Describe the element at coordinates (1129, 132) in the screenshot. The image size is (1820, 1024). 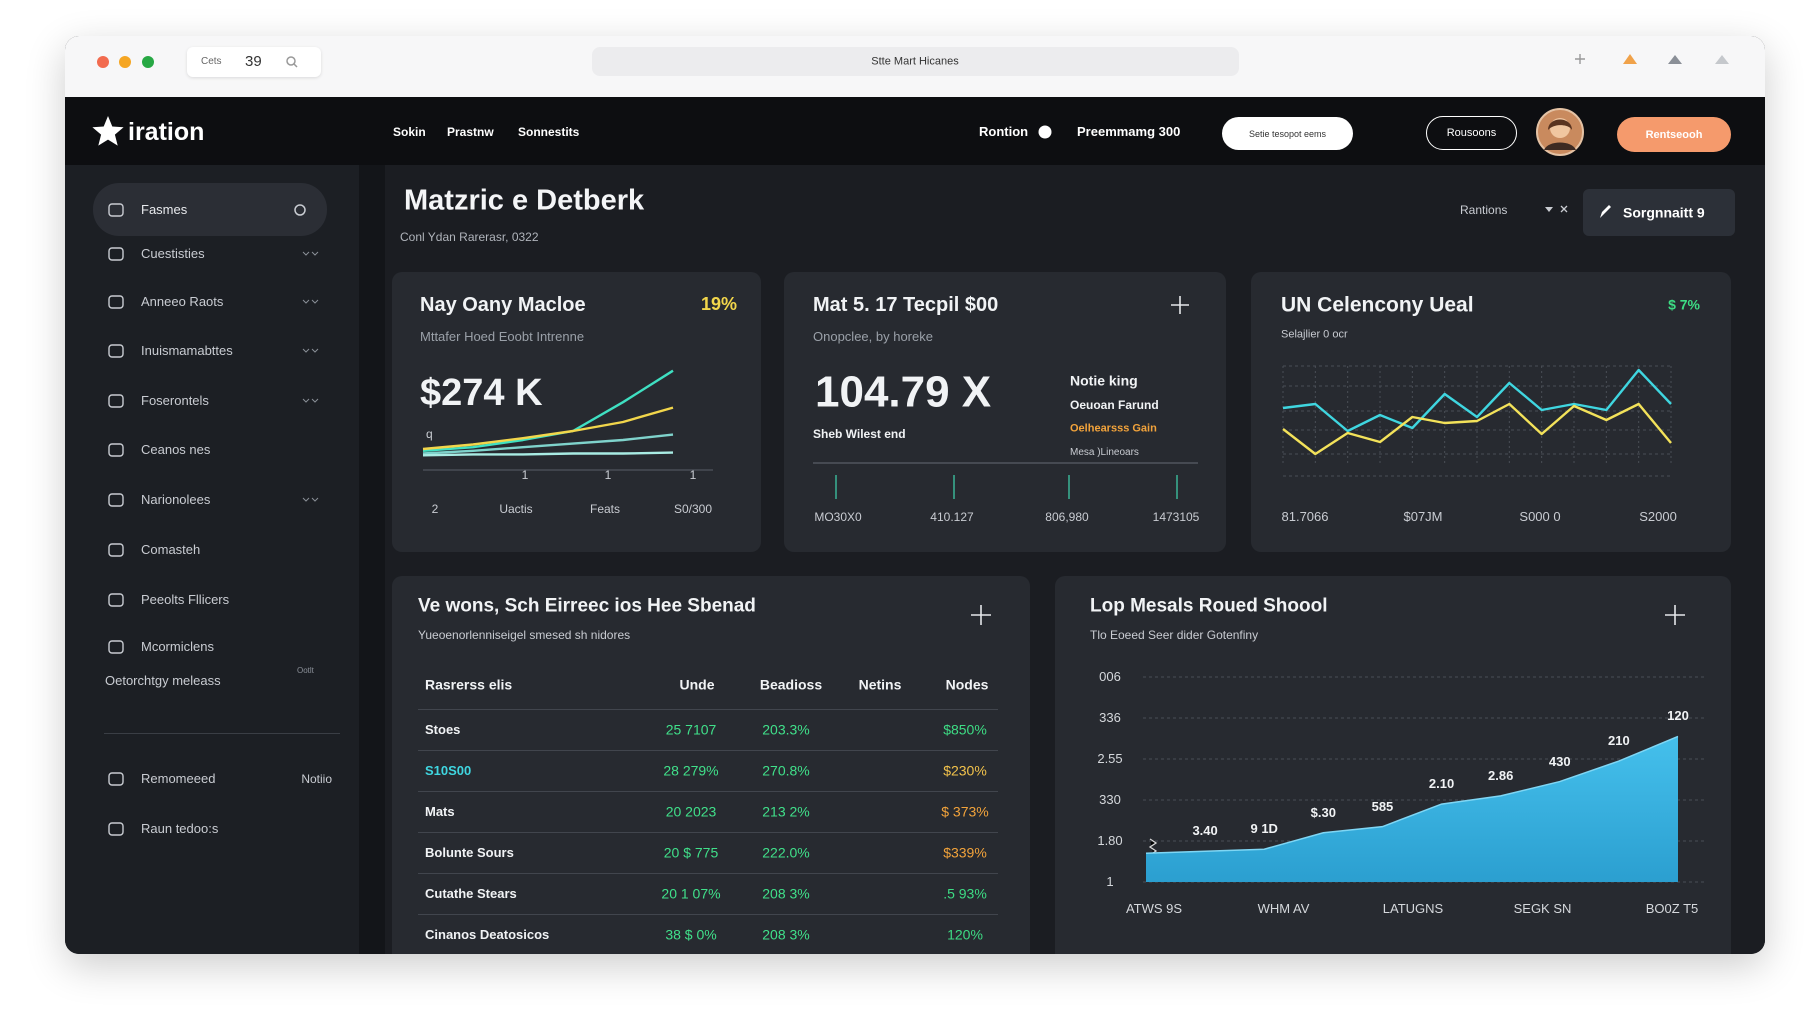
I see `plan-label: Preemmamg 300` at that location.